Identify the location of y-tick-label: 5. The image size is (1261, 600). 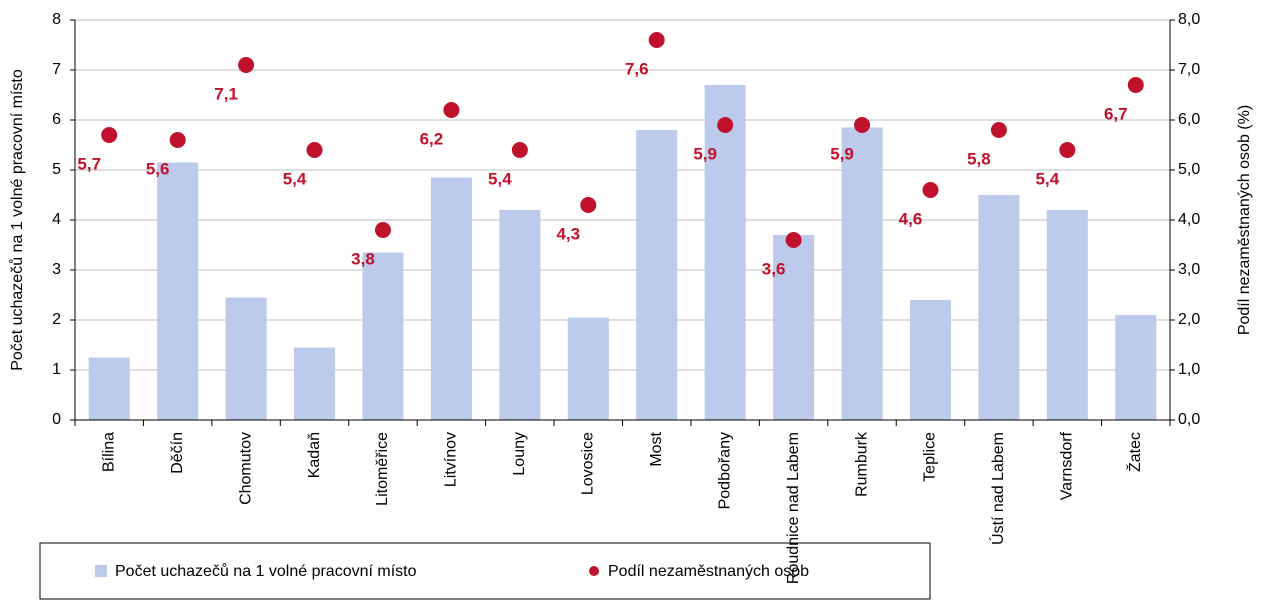
(56, 169).